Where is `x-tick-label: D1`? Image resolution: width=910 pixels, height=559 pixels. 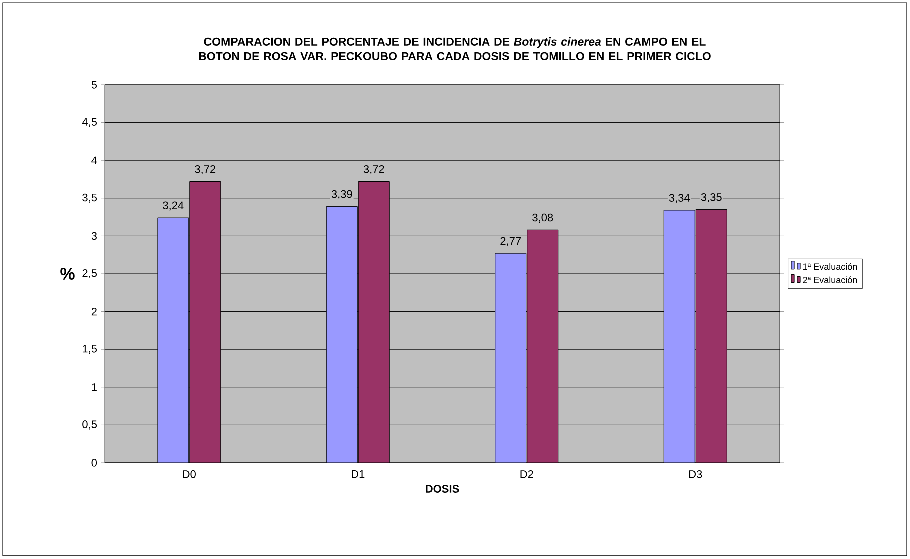
x-tick-label: D1 is located at coordinates (358, 474).